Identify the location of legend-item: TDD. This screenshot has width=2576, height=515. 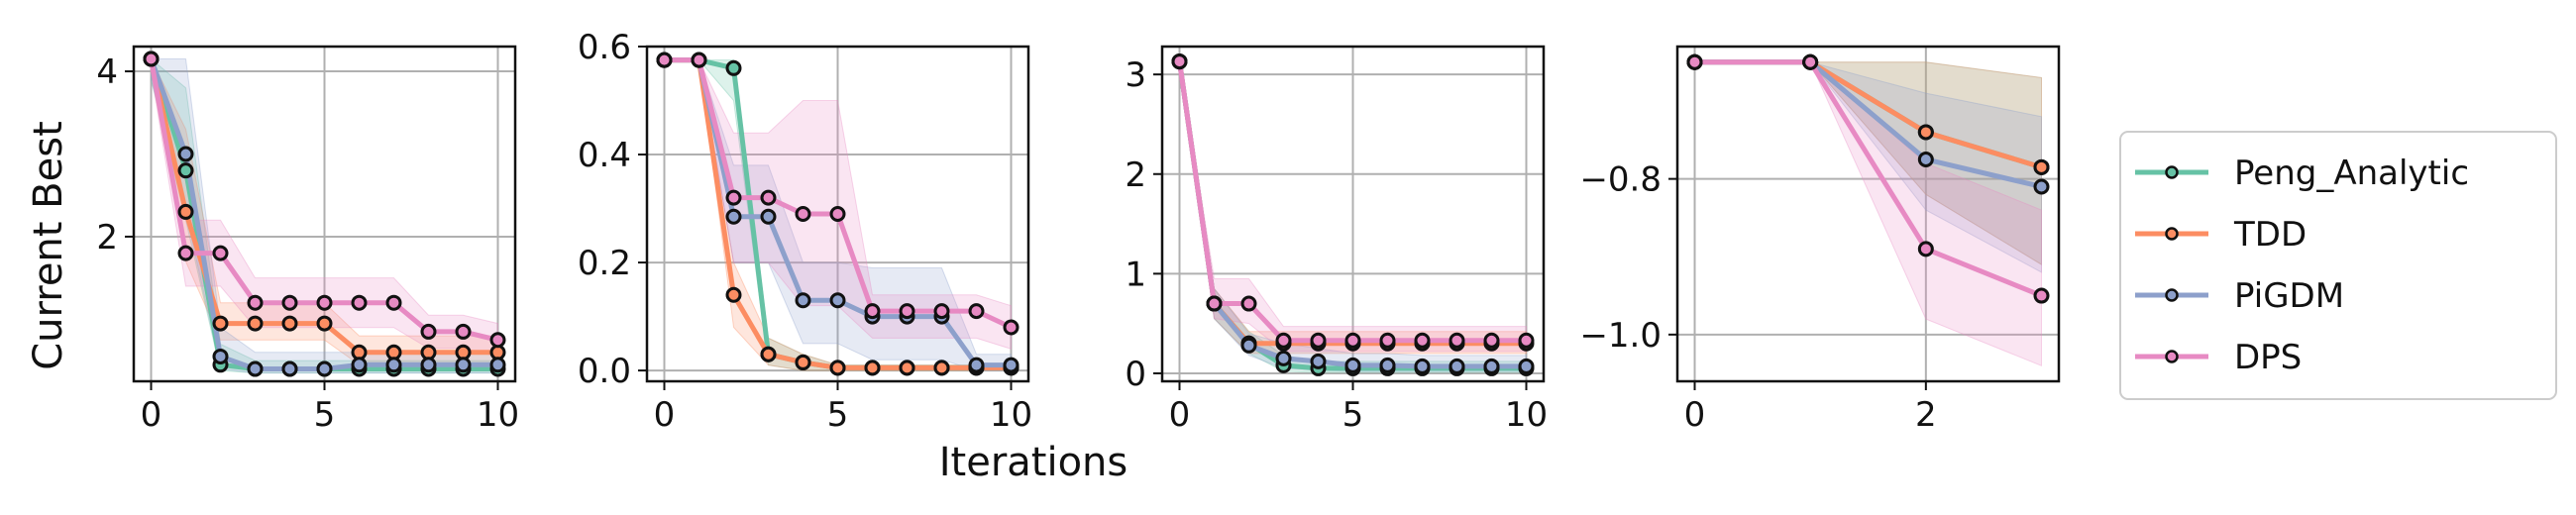
(2221, 235).